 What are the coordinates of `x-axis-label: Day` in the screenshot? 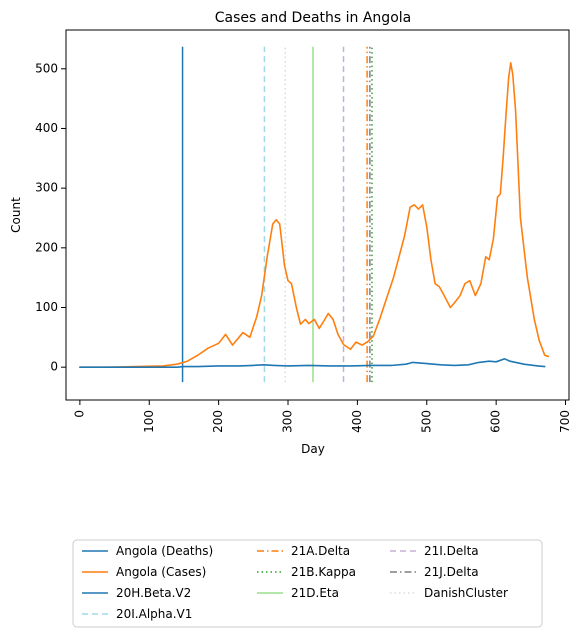 It's located at (313, 449).